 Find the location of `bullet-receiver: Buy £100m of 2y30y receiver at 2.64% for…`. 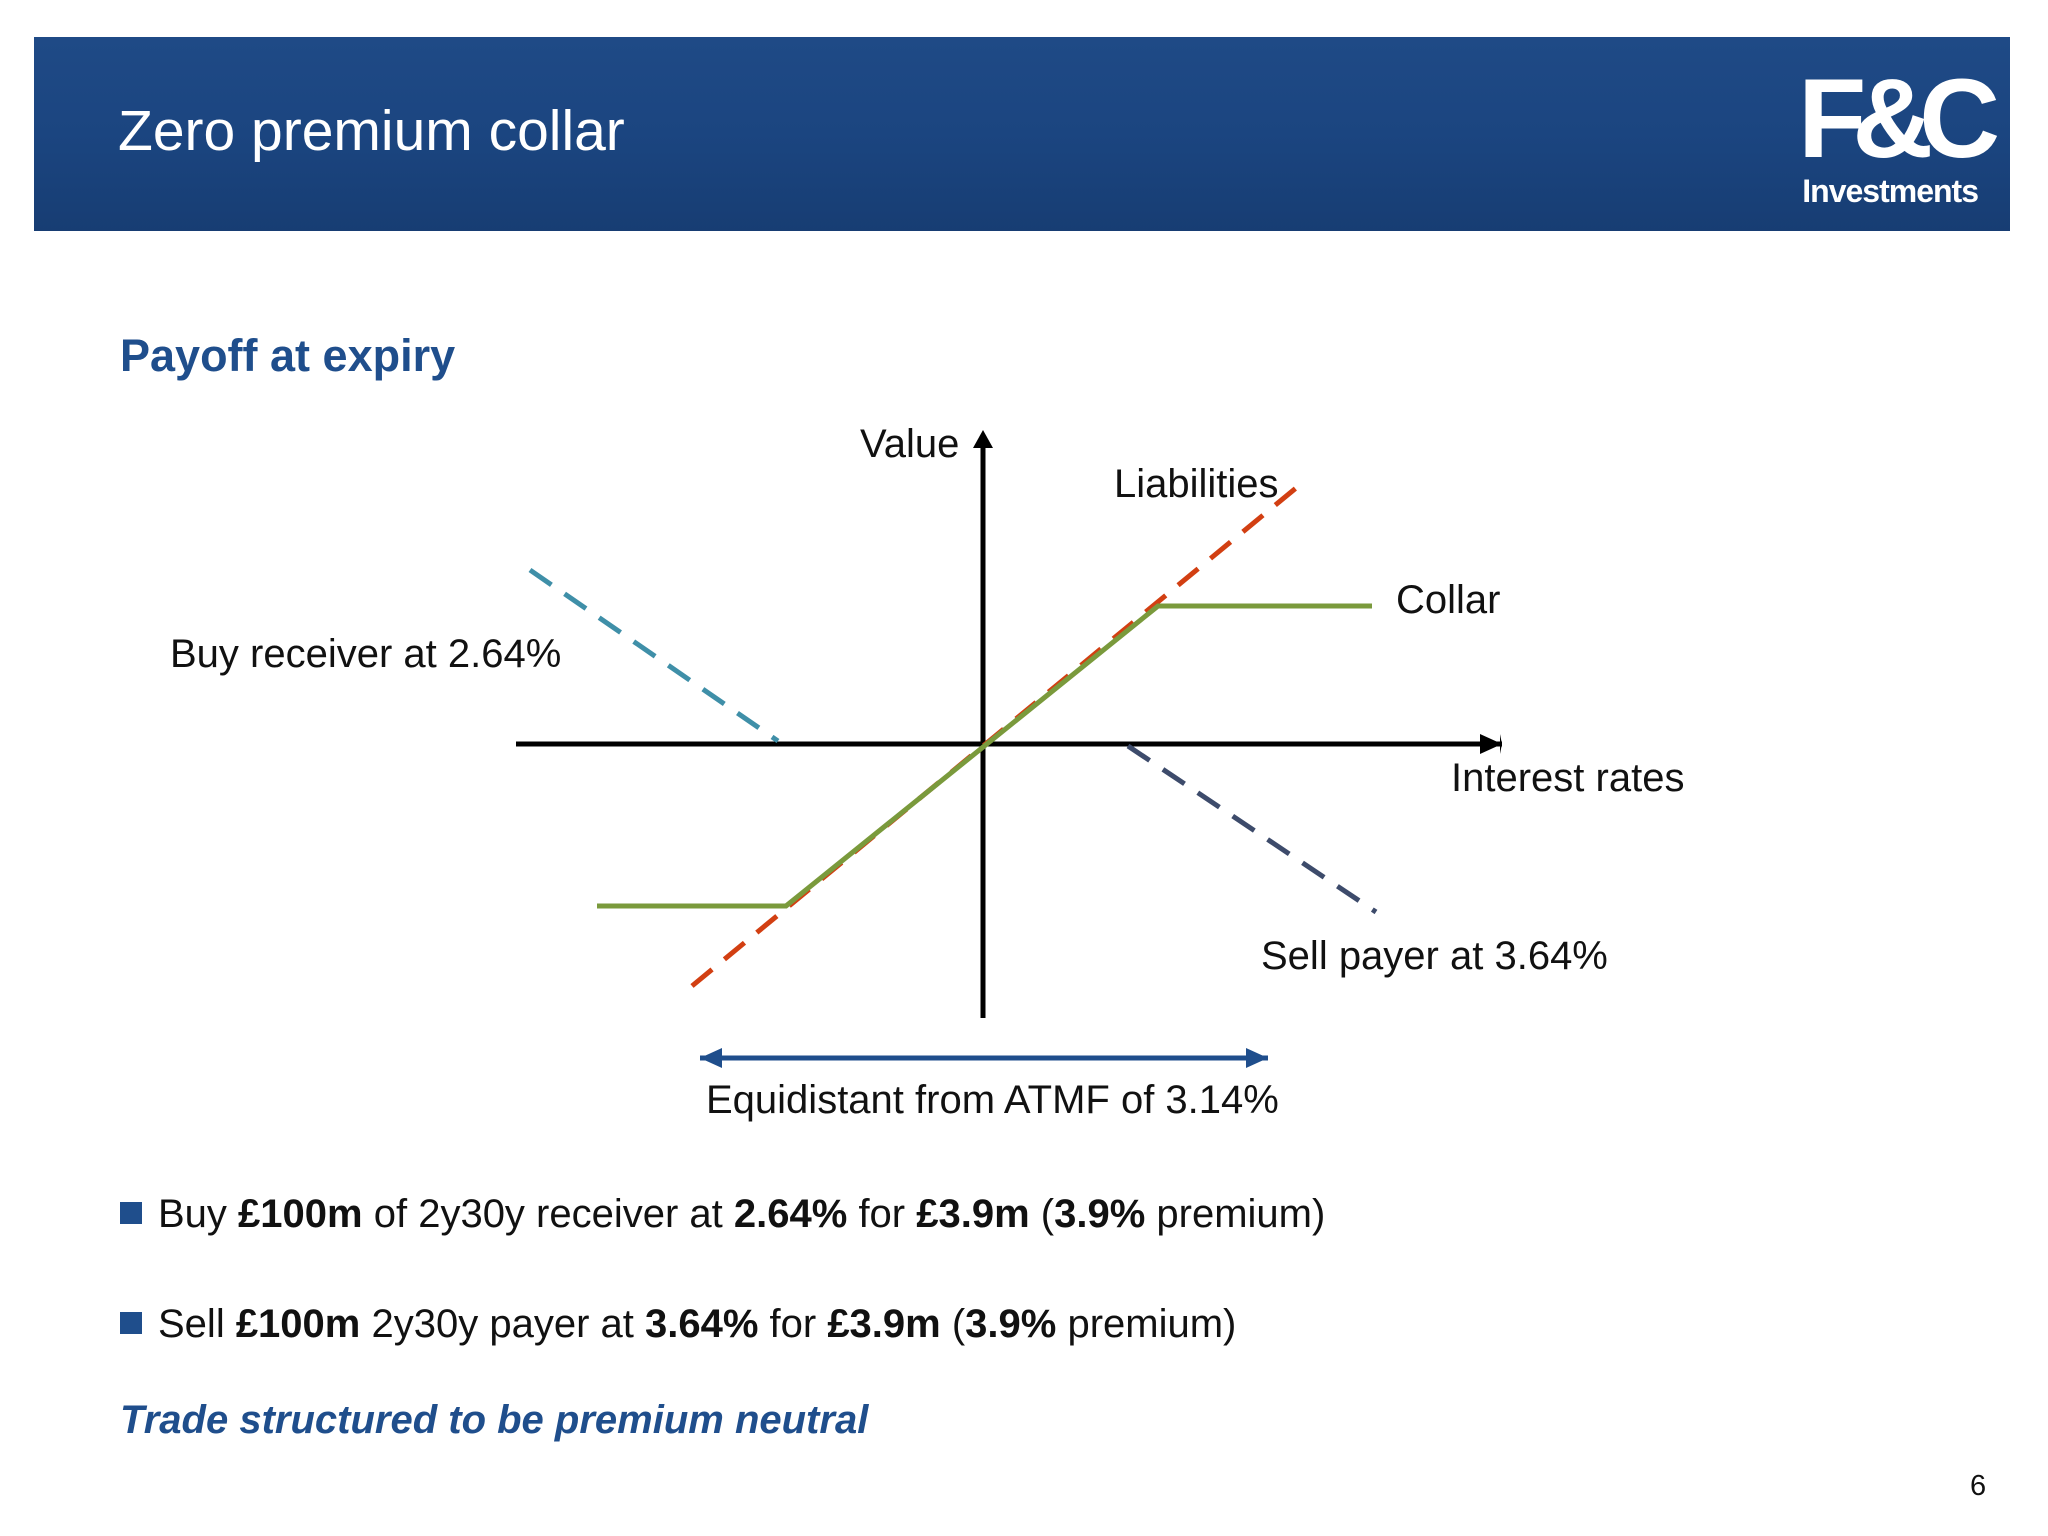

bullet-receiver: Buy £100m of 2y30y receiver at 2.64% for… is located at coordinates (722, 1214).